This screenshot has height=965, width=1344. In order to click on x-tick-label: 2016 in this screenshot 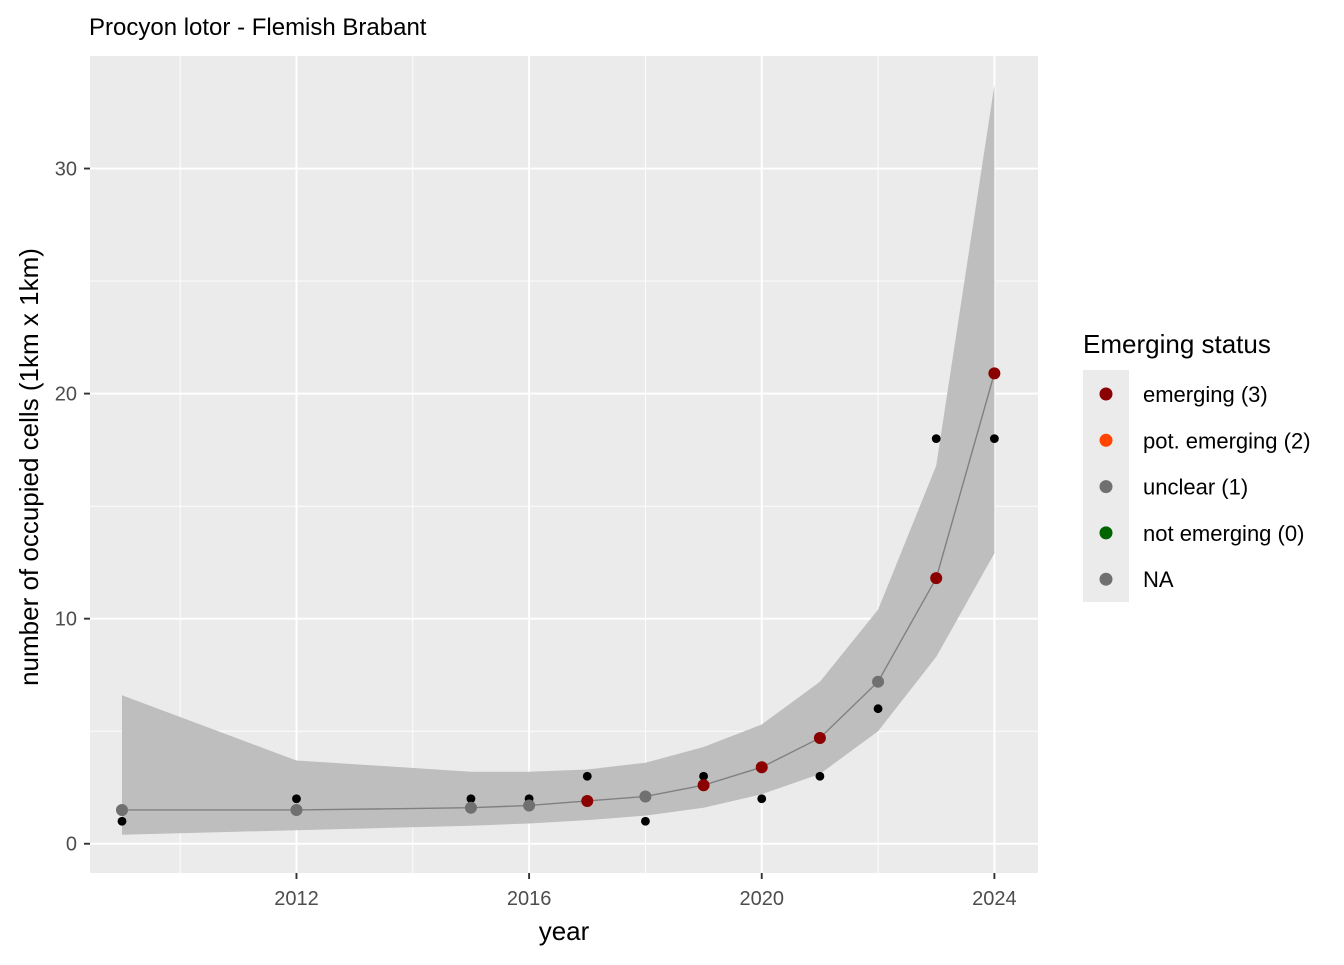, I will do `click(529, 899)`.